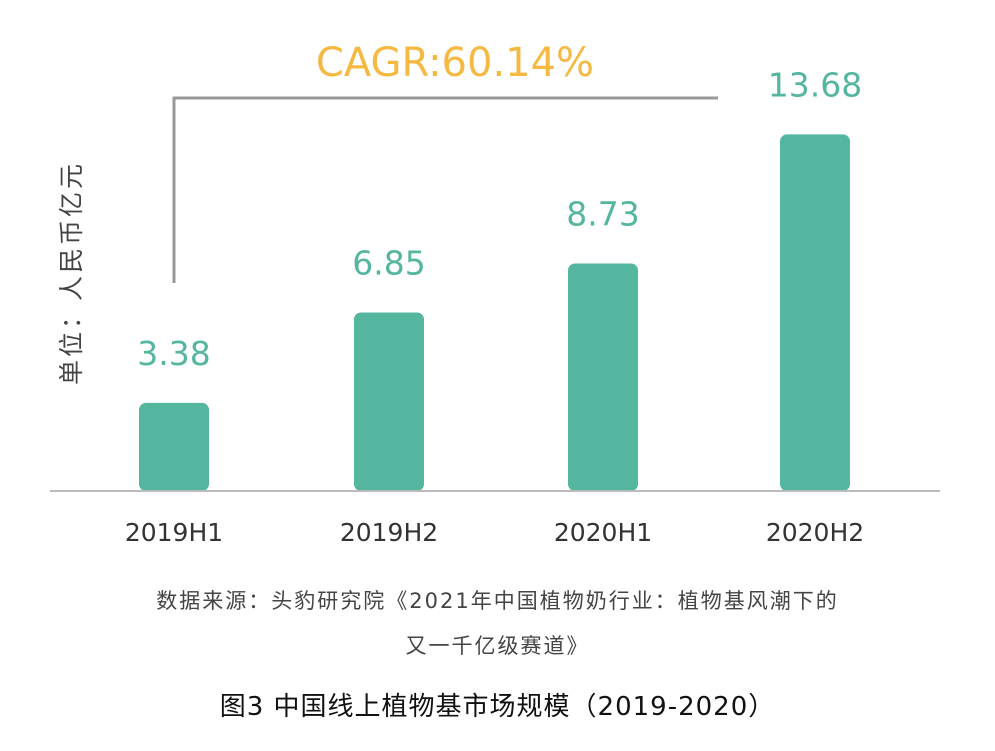  I want to click on x-tick-2019H2: 2019H2, so click(389, 532).